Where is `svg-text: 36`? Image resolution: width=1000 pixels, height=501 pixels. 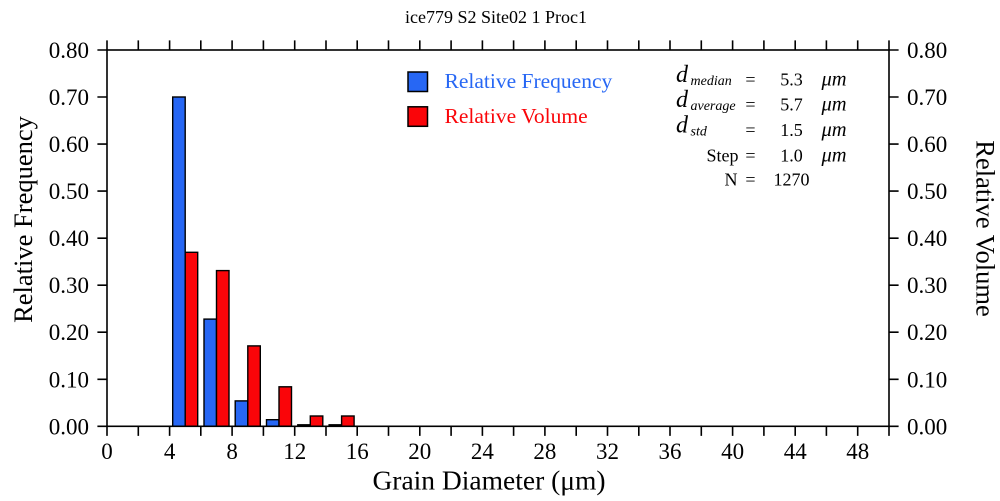 svg-text: 36 is located at coordinates (670, 451).